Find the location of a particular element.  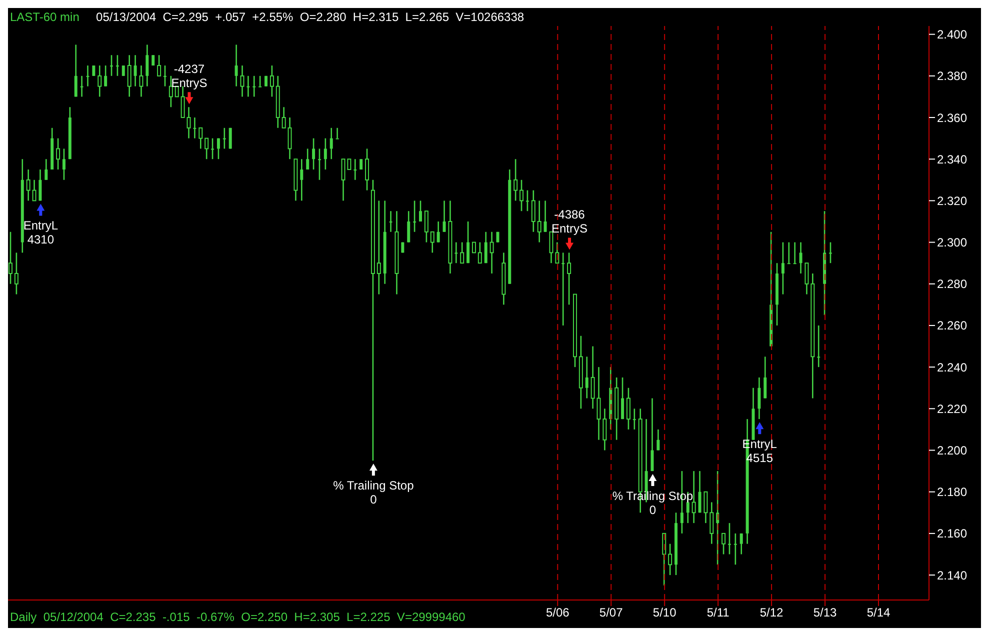

y-tick-label: 2.340 is located at coordinates (952, 159).